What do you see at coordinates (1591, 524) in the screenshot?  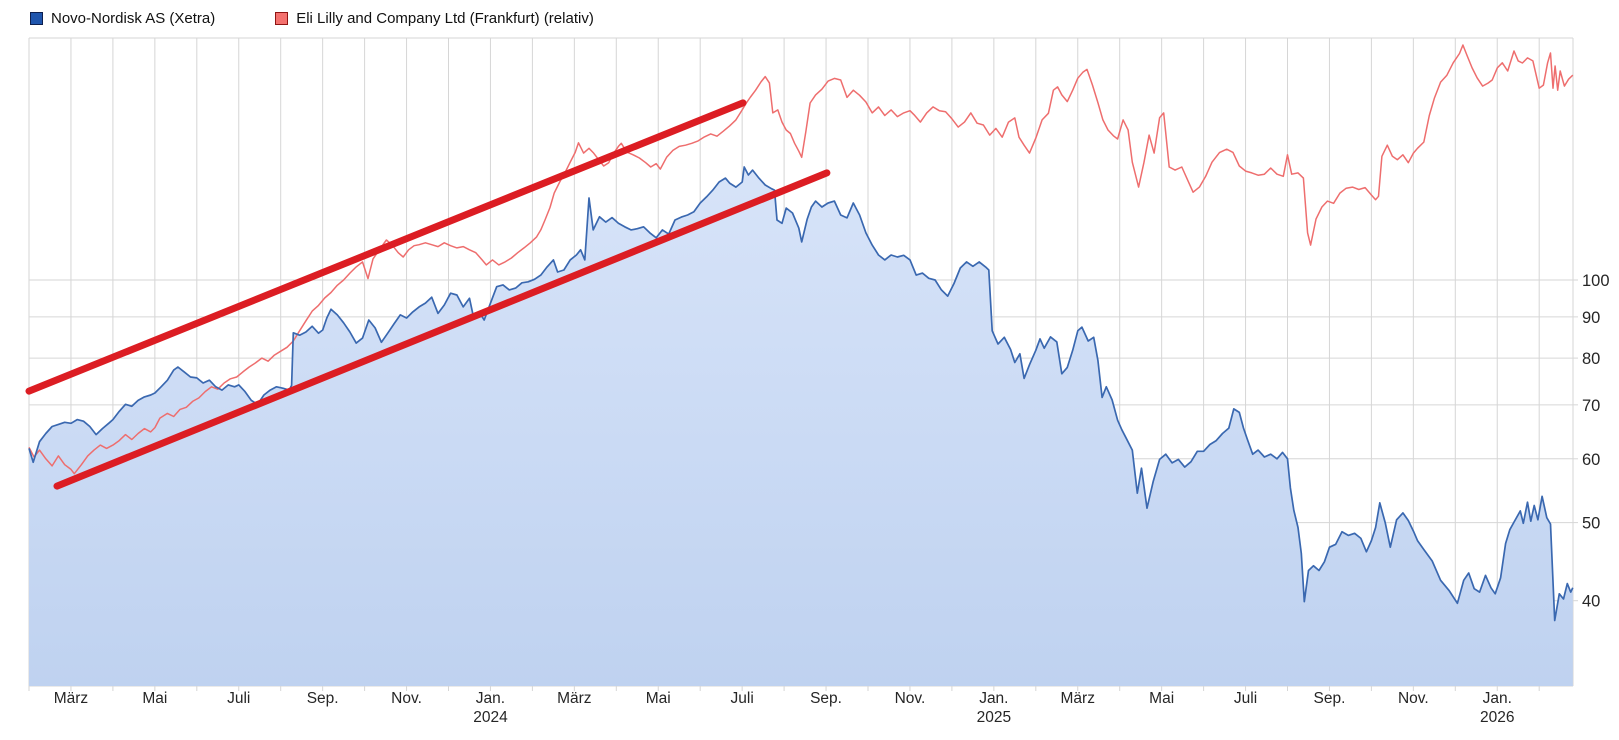 I see `y-label: 50` at bounding box center [1591, 524].